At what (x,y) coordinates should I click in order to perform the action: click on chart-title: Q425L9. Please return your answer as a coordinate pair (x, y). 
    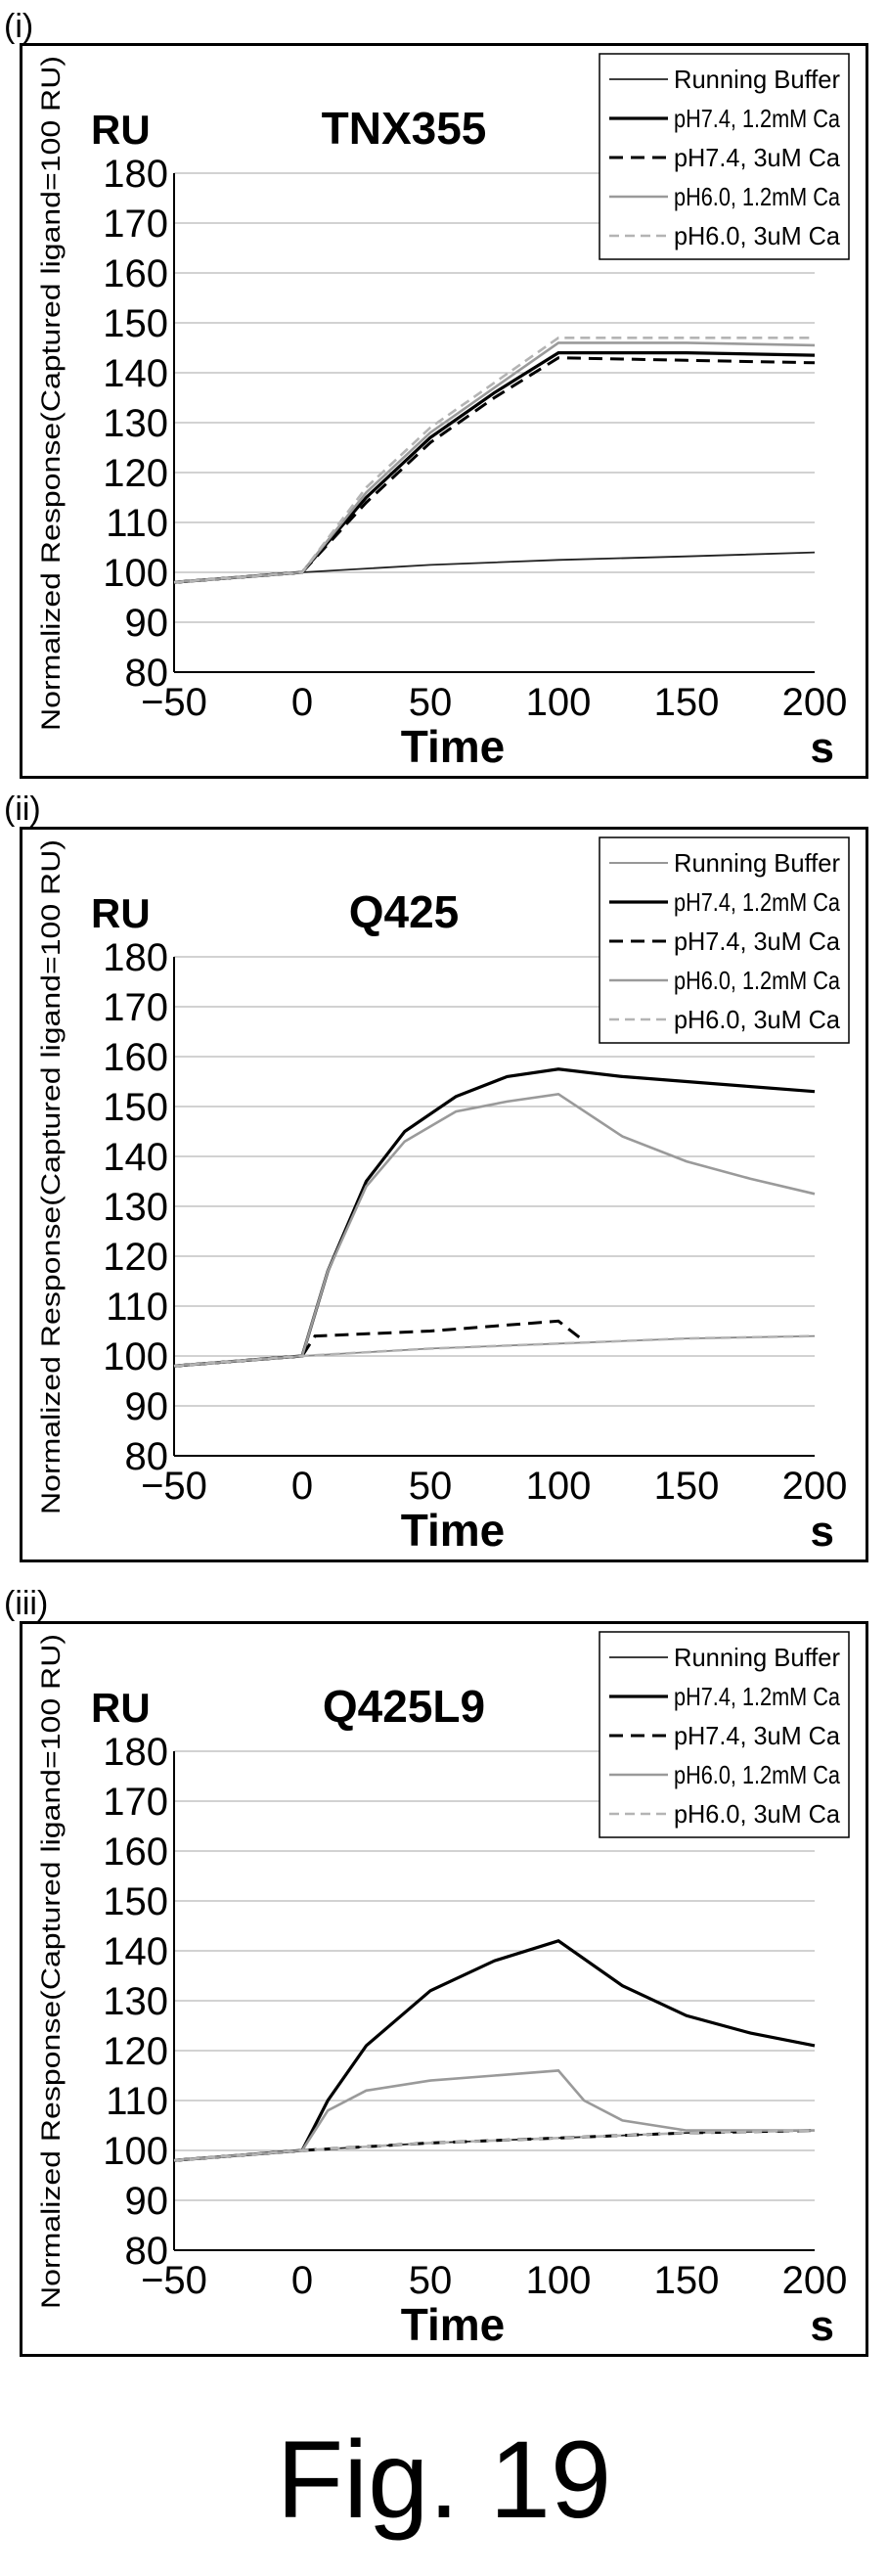
    Looking at the image, I should click on (404, 1706).